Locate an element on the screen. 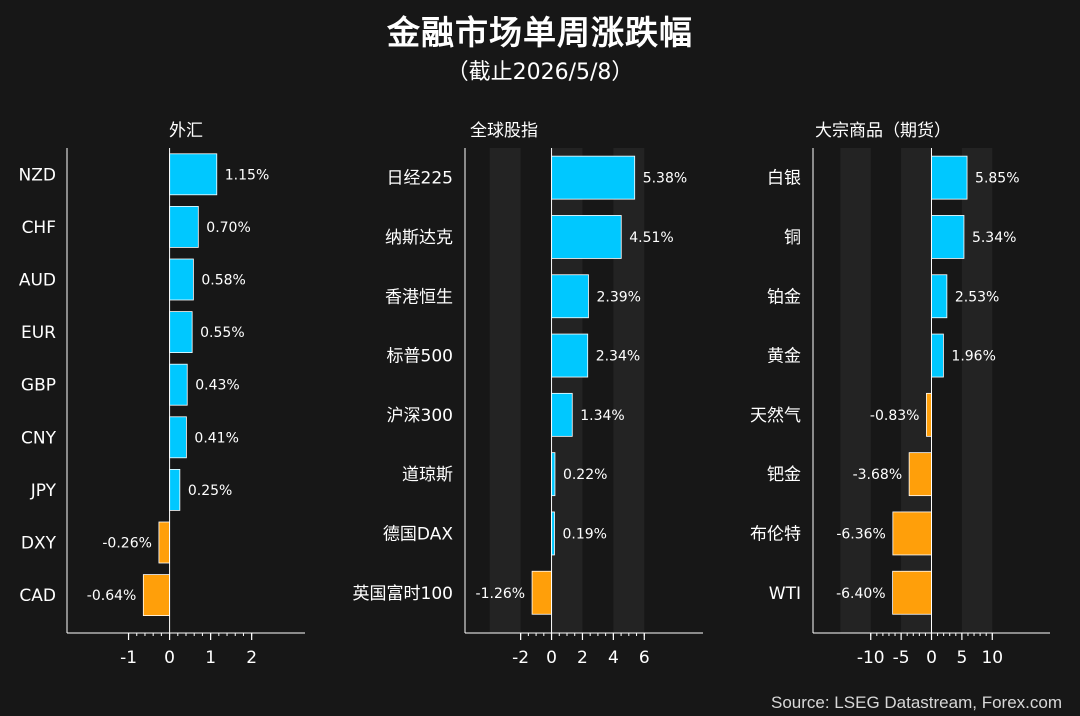  category-label: 铂金 is located at coordinates (784, 297).